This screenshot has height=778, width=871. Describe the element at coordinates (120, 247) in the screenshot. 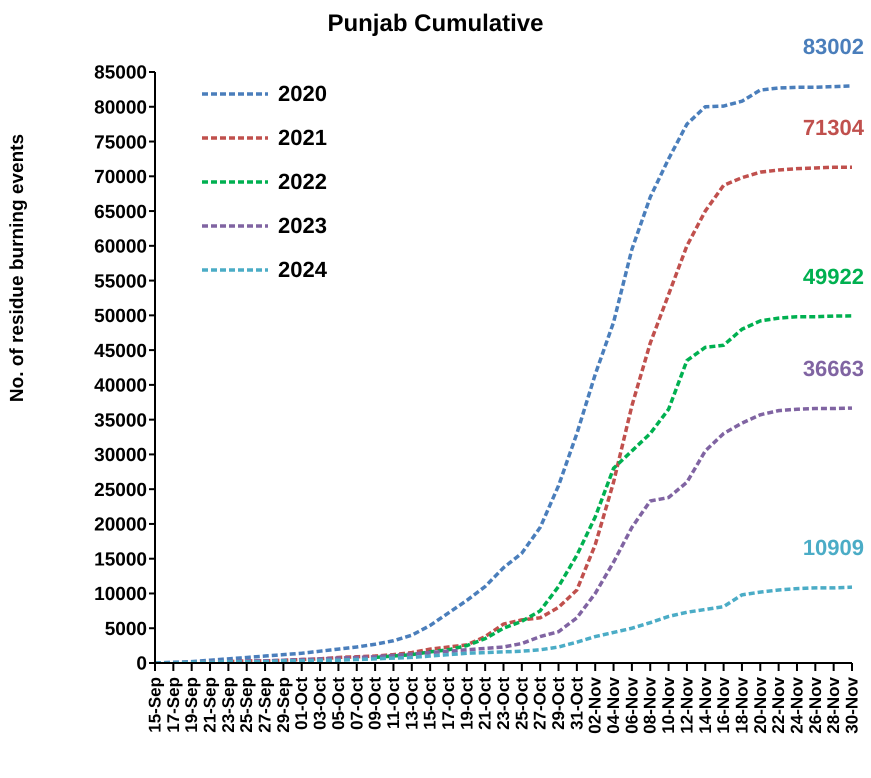

I see `y-tick-label: 60000` at that location.